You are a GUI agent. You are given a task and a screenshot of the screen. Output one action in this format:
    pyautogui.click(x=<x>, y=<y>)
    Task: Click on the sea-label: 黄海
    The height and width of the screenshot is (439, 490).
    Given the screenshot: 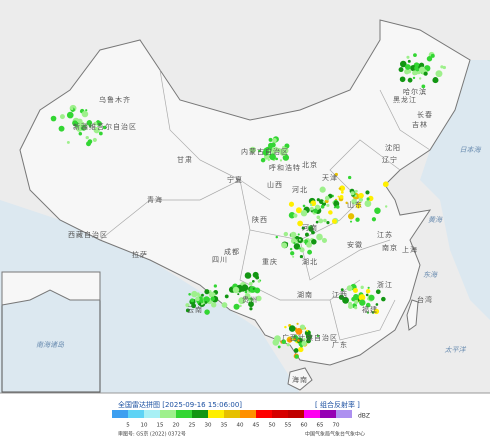 What is the action you would take?
    pyautogui.click(x=435, y=220)
    